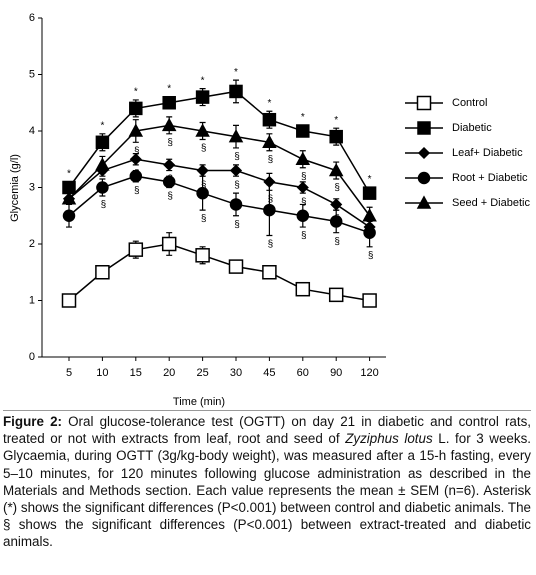 This screenshot has width=536, height=575. What do you see at coordinates (32, 74) in the screenshot?
I see `y-tick-label: 5` at bounding box center [32, 74].